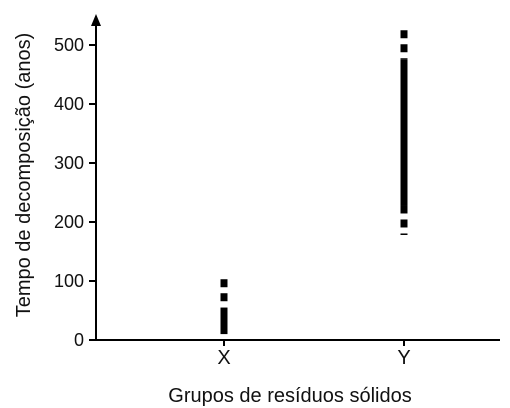 This screenshot has width=510, height=408. What do you see at coordinates (69, 222) in the screenshot?
I see `y-tick-label: 200` at bounding box center [69, 222].